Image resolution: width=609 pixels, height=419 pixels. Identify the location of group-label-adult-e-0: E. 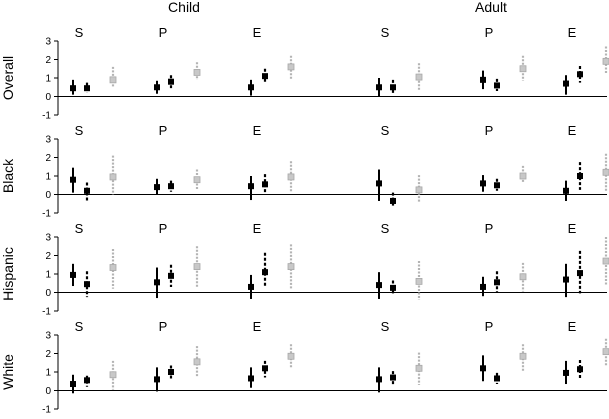
(572, 32).